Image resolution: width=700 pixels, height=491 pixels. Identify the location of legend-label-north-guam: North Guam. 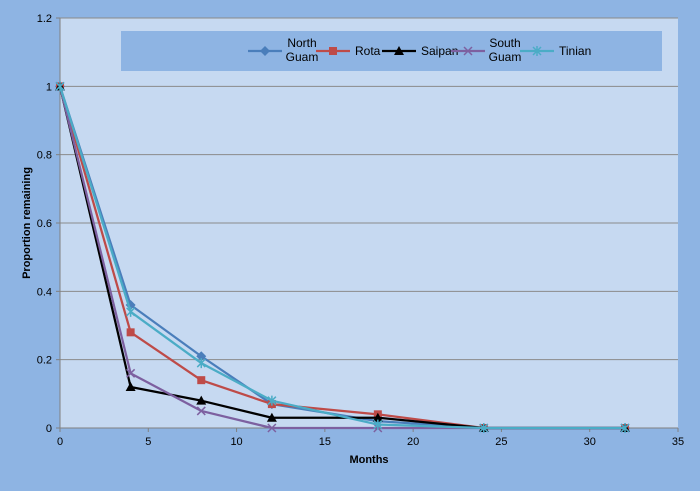
(302, 50).